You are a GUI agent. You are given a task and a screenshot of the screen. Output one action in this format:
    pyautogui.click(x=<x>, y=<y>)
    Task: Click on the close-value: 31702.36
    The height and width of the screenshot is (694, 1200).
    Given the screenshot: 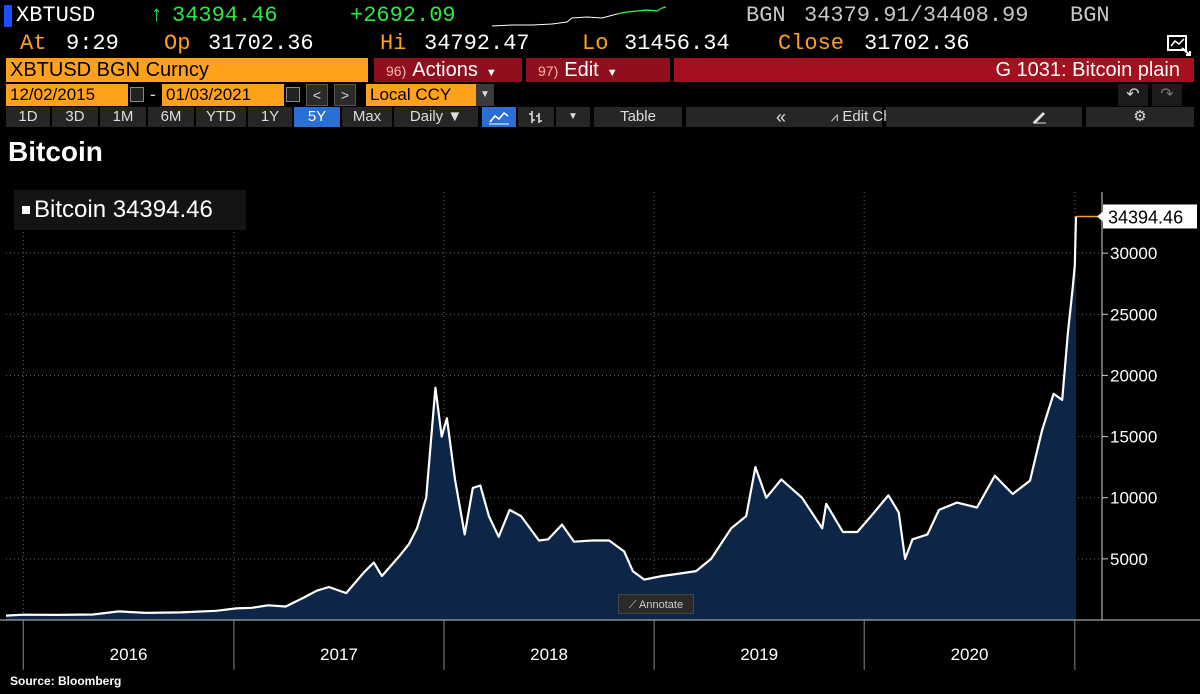 What is the action you would take?
    pyautogui.click(x=917, y=43)
    